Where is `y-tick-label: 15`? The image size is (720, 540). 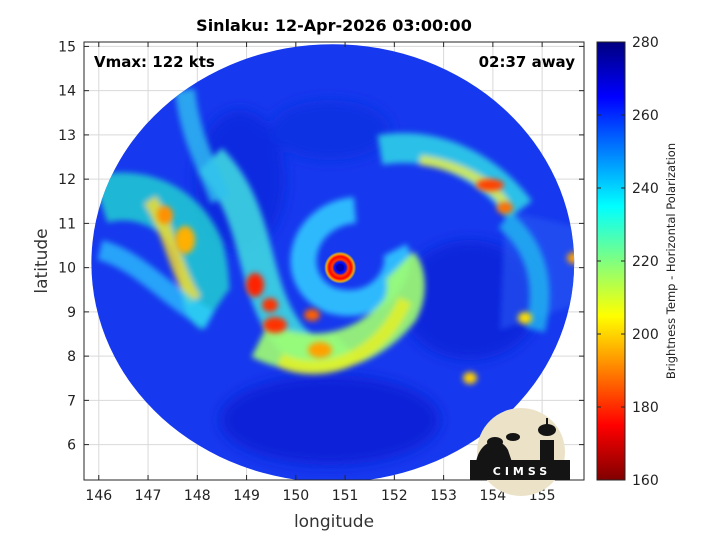
y-tick-label: 15 is located at coordinates (67, 47).